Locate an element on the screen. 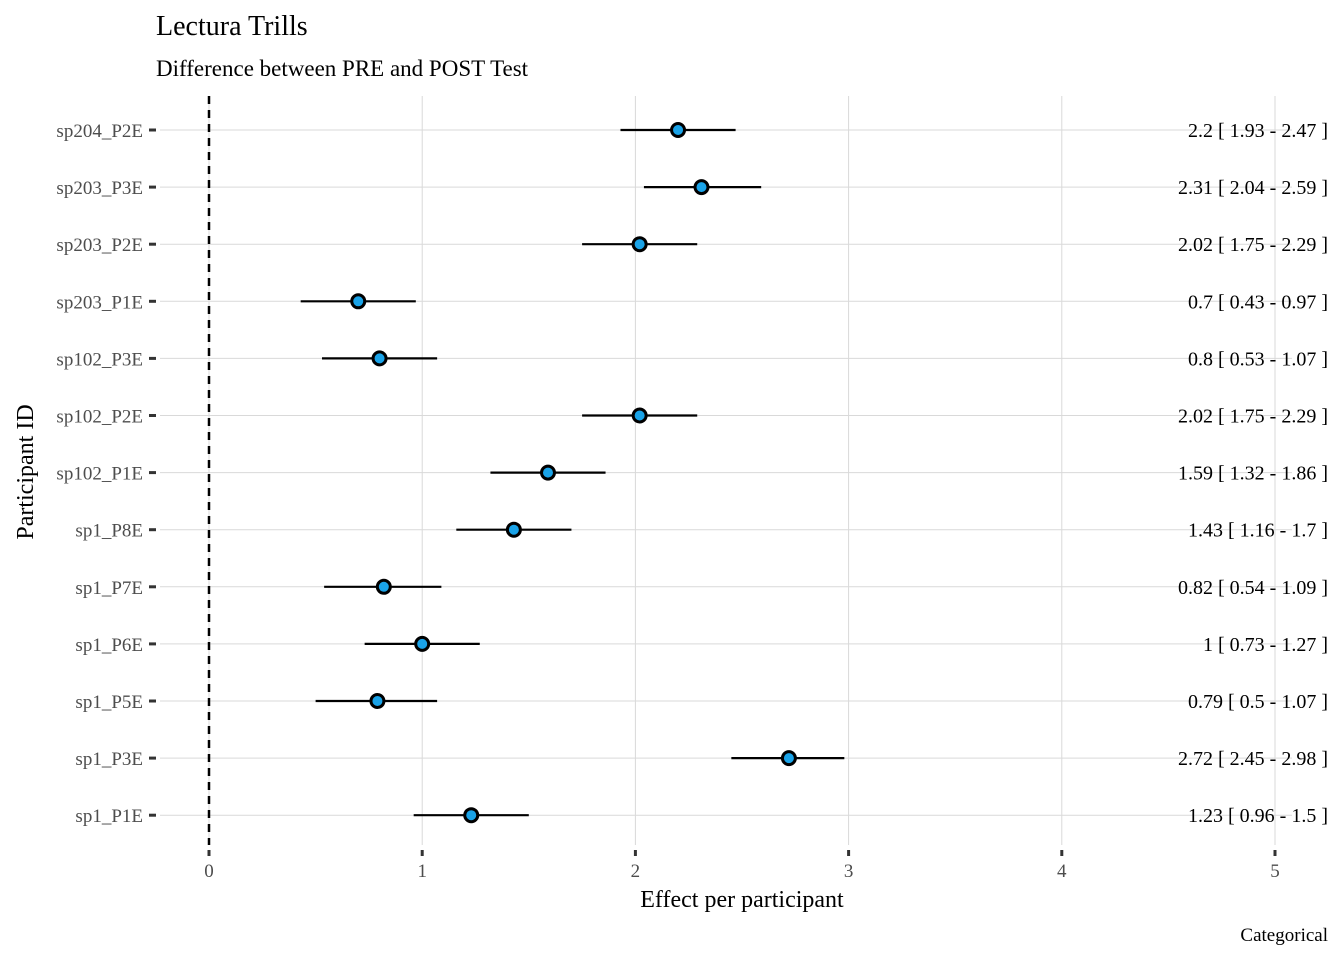 This screenshot has height=960, width=1344. y-tick-label: sp204_P2E is located at coordinates (99, 131).